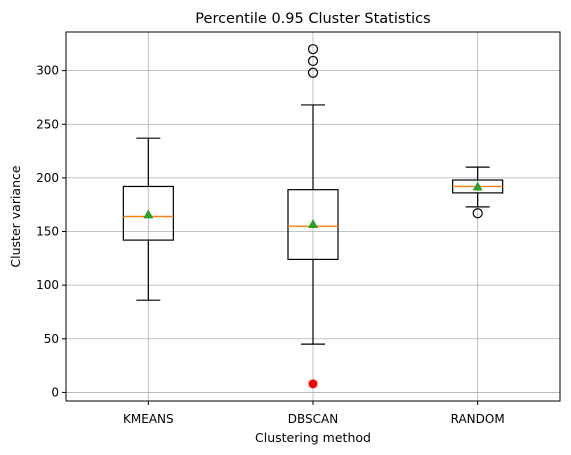  I want to click on y-tick-label: 150, so click(47, 232).